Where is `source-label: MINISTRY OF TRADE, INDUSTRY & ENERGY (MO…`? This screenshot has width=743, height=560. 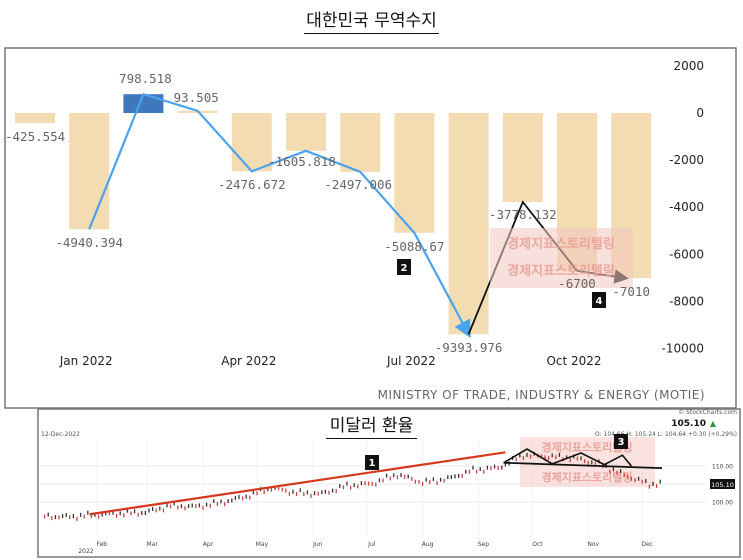 source-label: MINISTRY OF TRADE, INDUSTRY & ENERGY (MO… is located at coordinates (541, 395).